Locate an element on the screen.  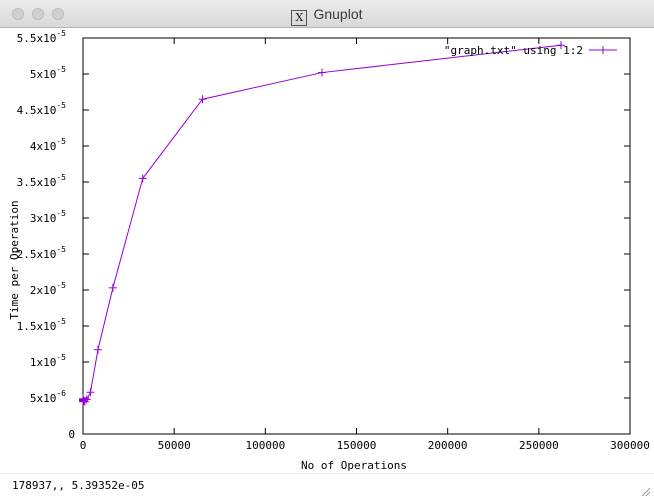
y-tick-label: 0 is located at coordinates (71, 434).